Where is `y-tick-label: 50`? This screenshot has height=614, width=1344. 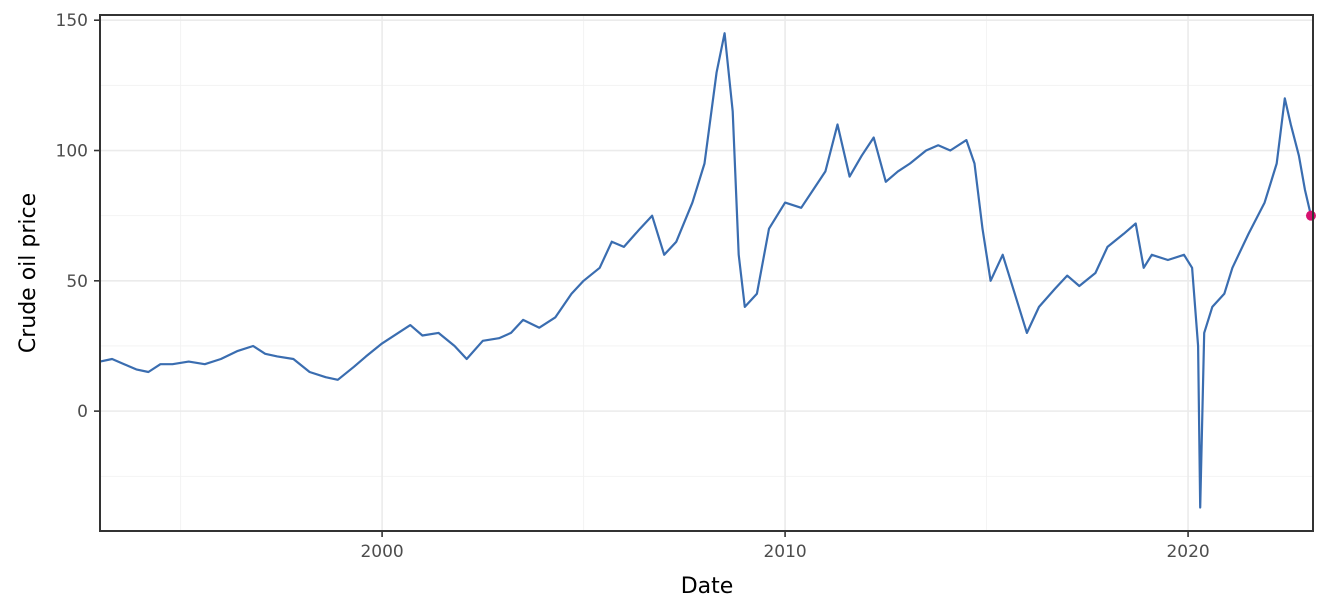
y-tick-label: 50 is located at coordinates (77, 282).